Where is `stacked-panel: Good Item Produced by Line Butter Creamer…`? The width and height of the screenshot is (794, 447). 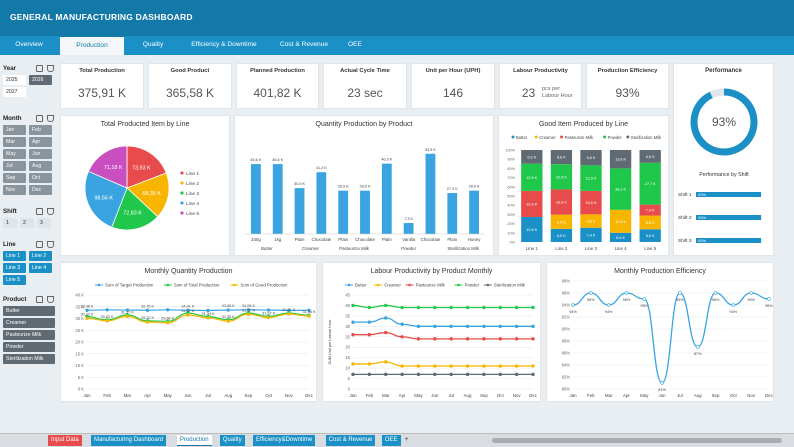
stacked-panel: Good Item Produced by Line Butter Creamer… is located at coordinates (583, 185).